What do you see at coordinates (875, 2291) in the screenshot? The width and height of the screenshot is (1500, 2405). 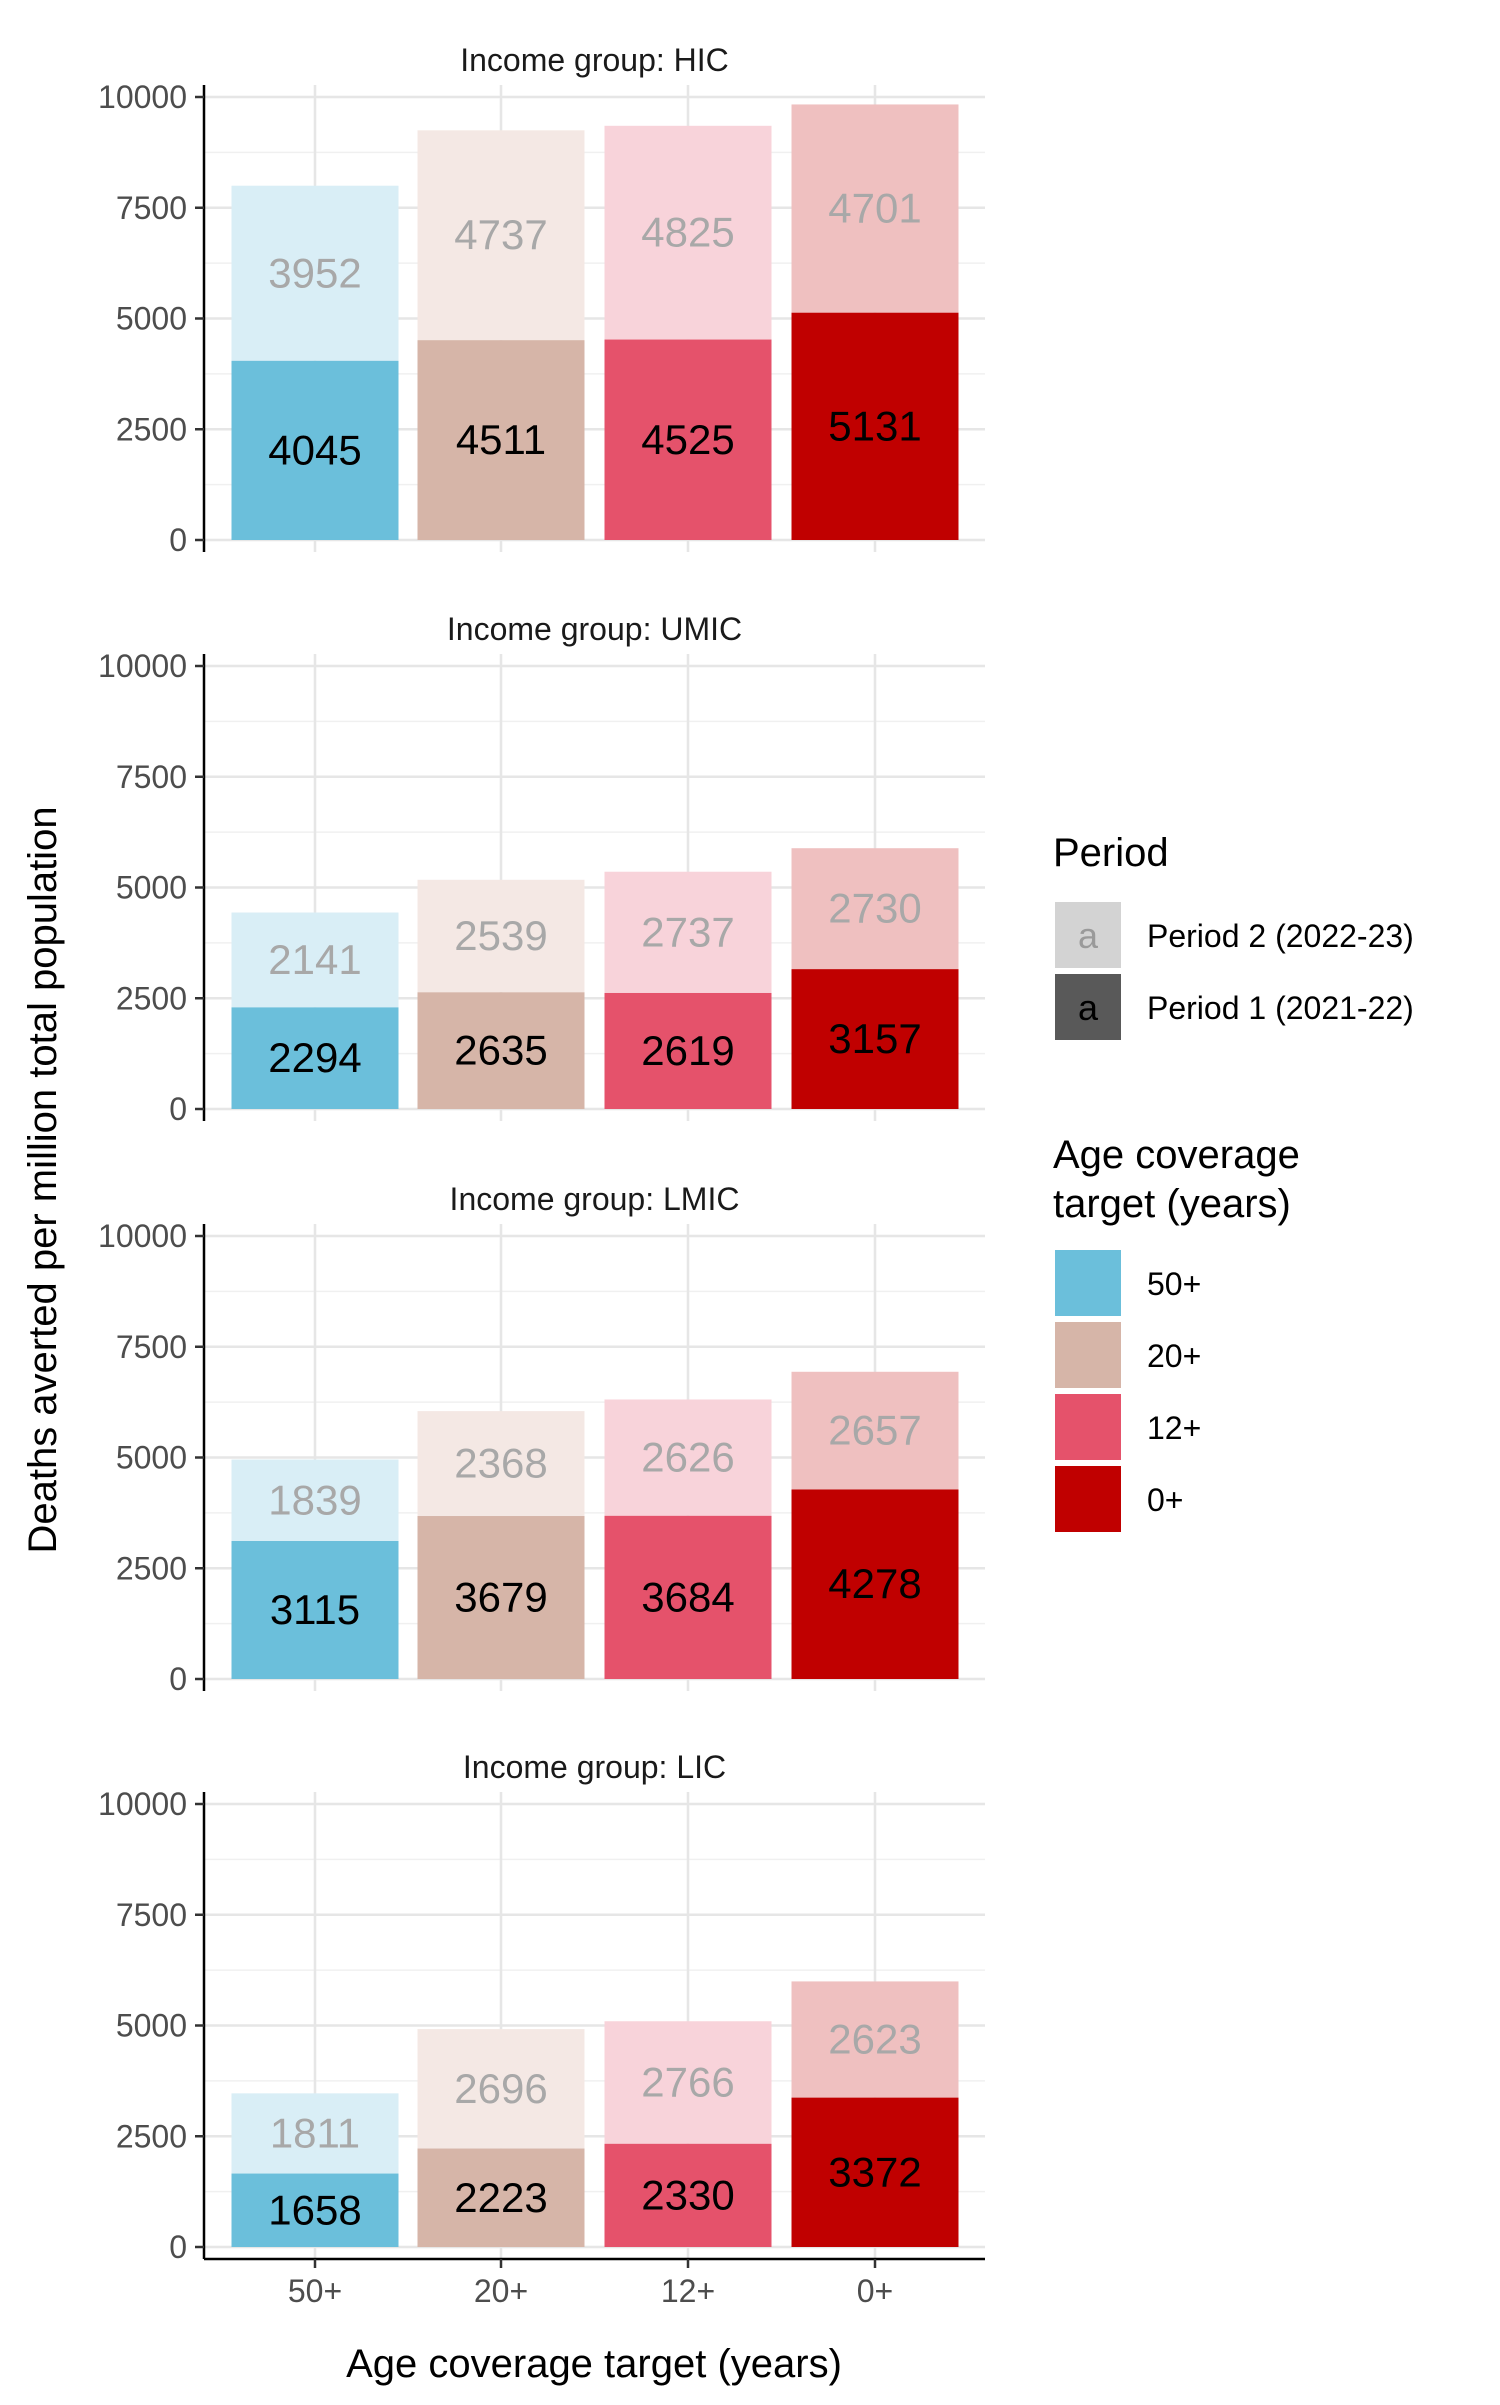 I see `x-tick-label: 0+` at bounding box center [875, 2291].